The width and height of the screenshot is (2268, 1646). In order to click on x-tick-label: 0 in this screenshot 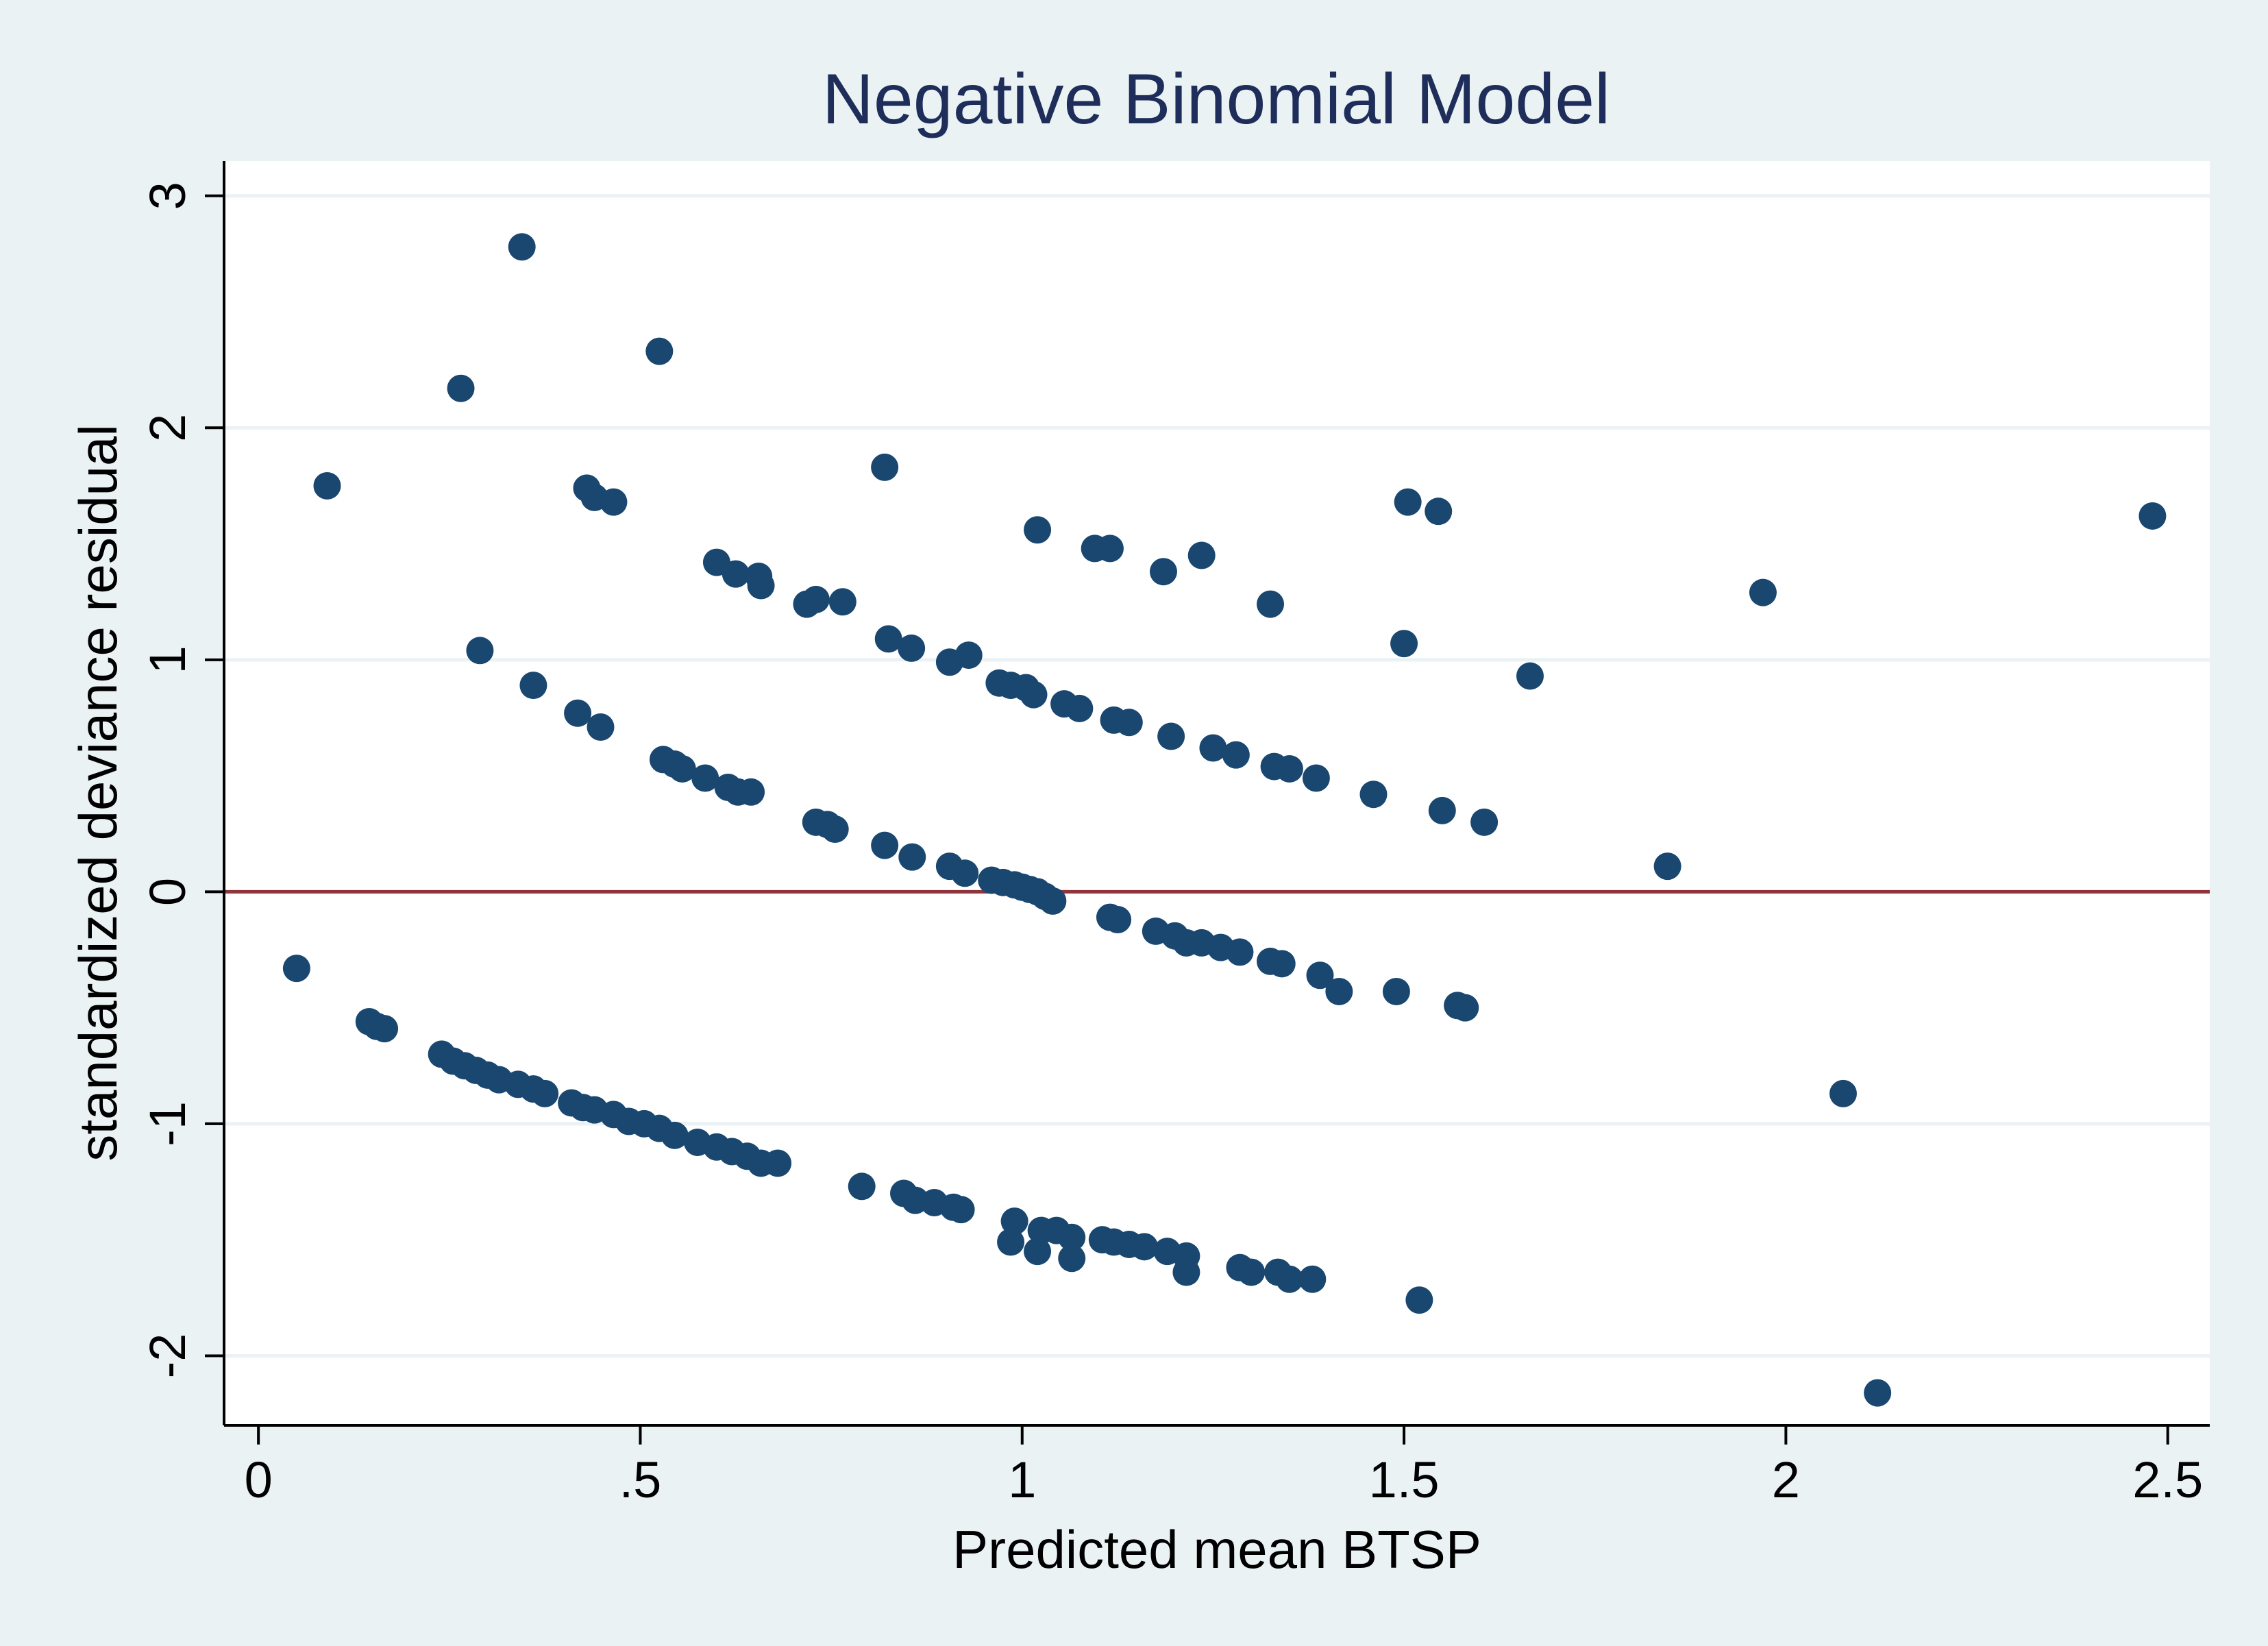, I will do `click(259, 1479)`.